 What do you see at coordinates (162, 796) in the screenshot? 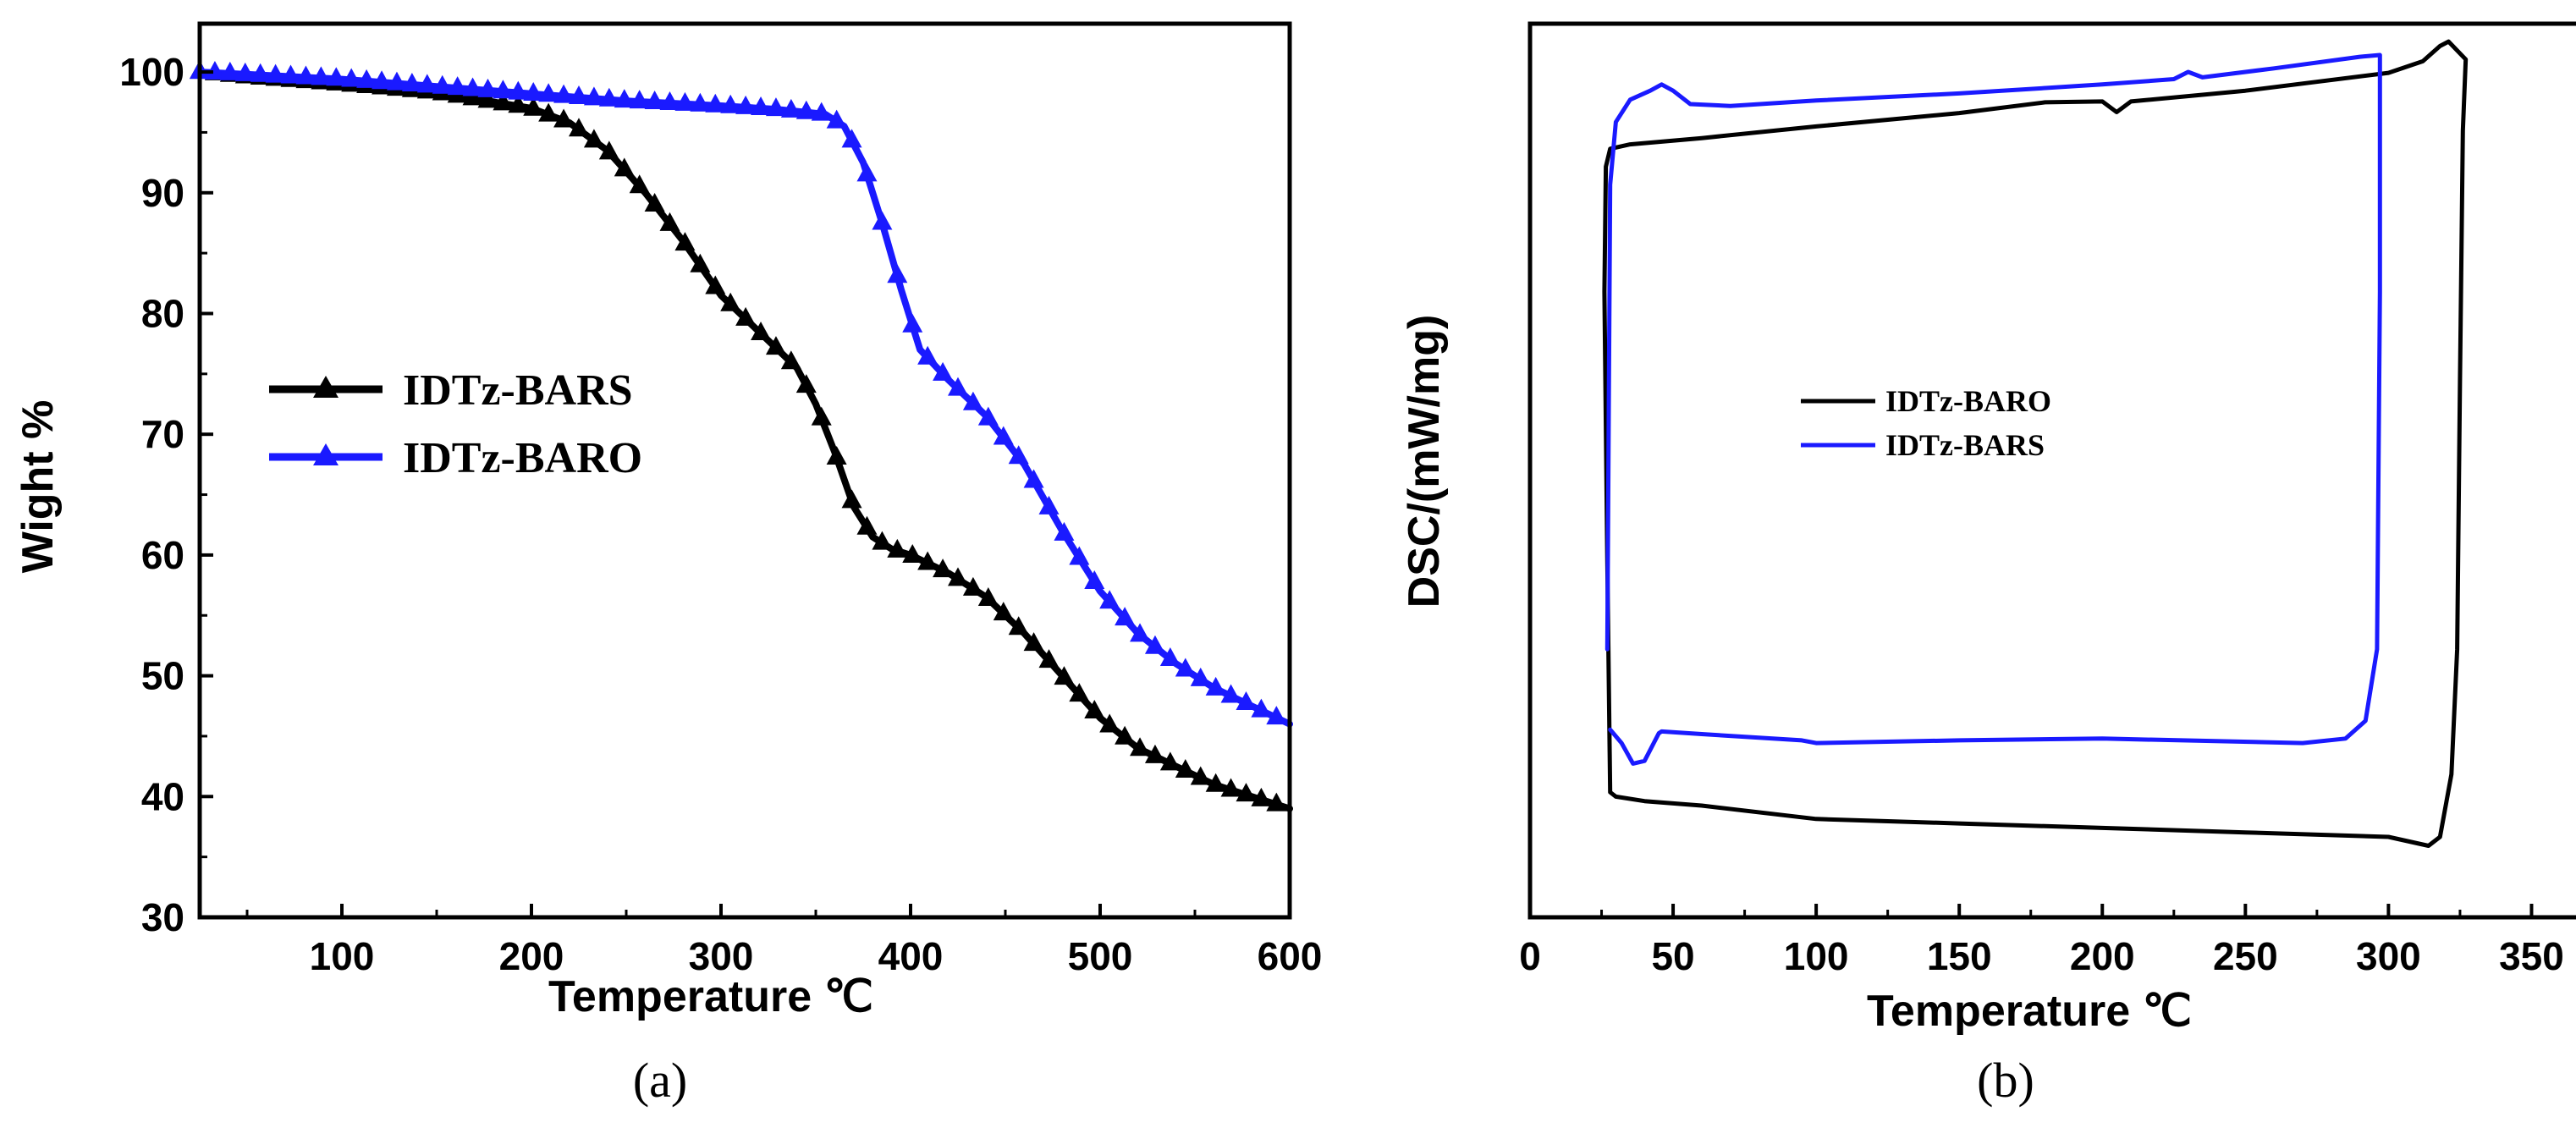
I see `y-tick-label: 40` at bounding box center [162, 796].